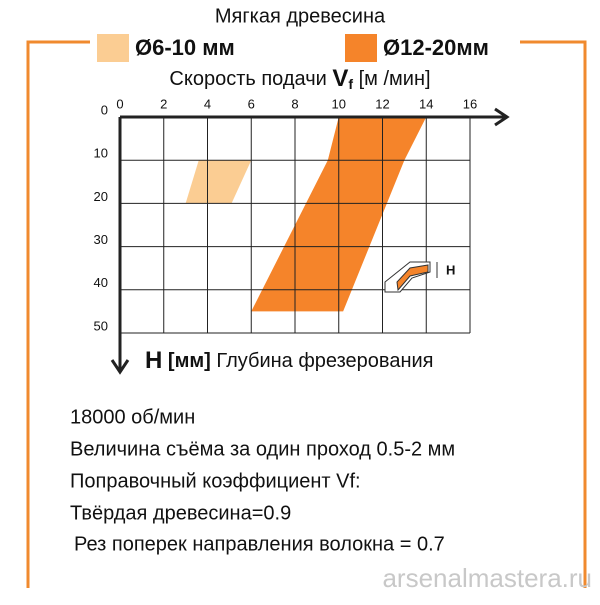  I want to click on y-tick-label: 50, so click(101, 325).